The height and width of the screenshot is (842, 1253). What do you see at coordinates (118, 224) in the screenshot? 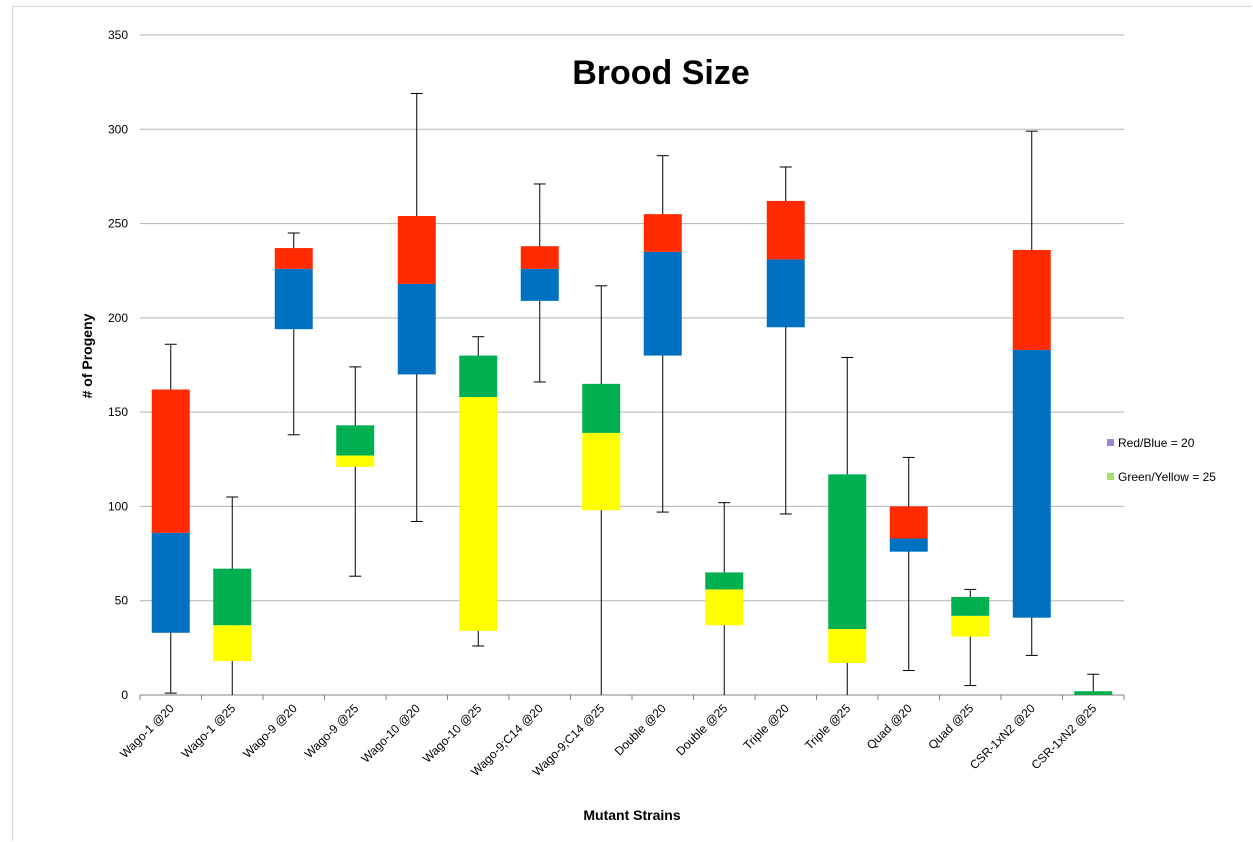
I see `y-tick-label: 250` at bounding box center [118, 224].